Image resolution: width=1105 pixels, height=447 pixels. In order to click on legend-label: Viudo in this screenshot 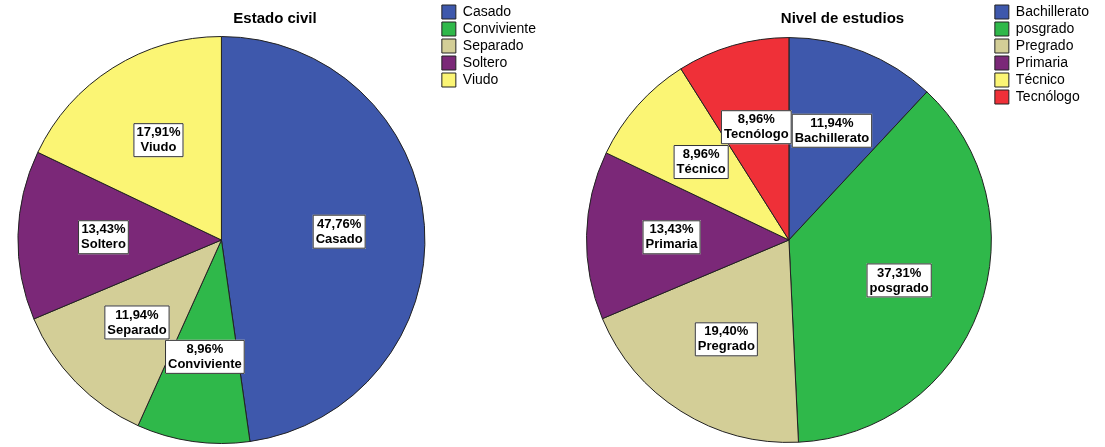, I will do `click(480, 78)`.